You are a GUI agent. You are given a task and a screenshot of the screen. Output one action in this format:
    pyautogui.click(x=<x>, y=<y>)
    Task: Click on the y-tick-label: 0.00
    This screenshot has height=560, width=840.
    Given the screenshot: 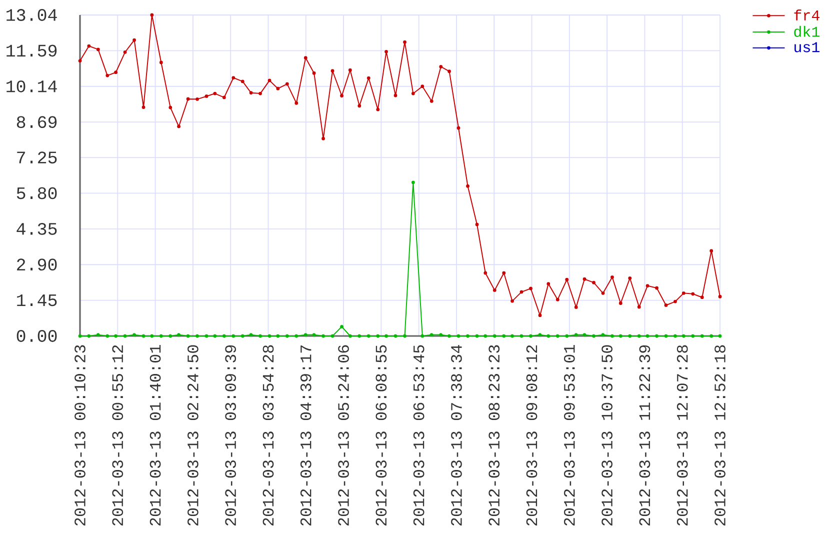 What is the action you would take?
    pyautogui.click(x=36, y=336)
    